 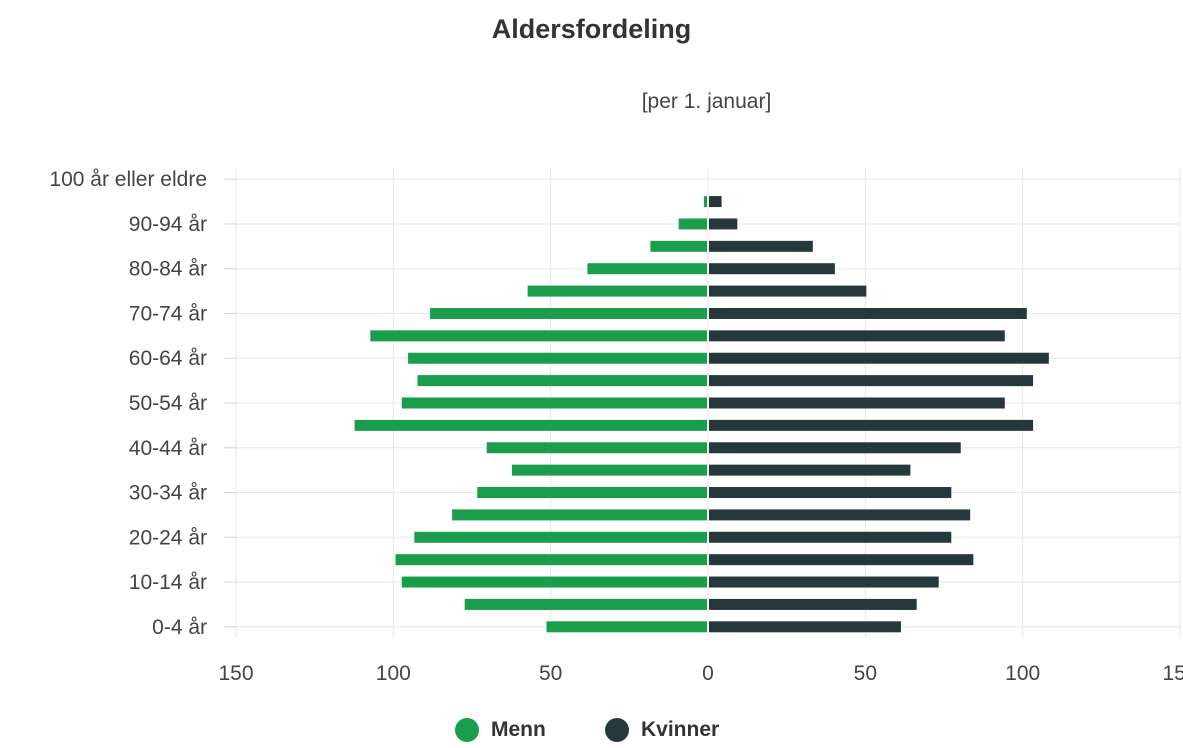 What do you see at coordinates (128, 179) in the screenshot?
I see `y-category-label: 100 år eller eldre` at bounding box center [128, 179].